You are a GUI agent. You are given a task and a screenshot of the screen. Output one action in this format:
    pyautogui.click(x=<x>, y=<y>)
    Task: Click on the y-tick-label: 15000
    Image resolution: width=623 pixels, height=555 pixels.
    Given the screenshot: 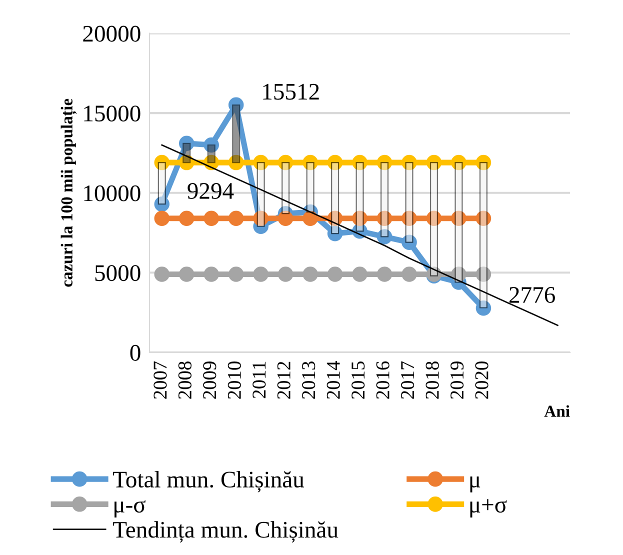 What is the action you would take?
    pyautogui.click(x=112, y=114)
    